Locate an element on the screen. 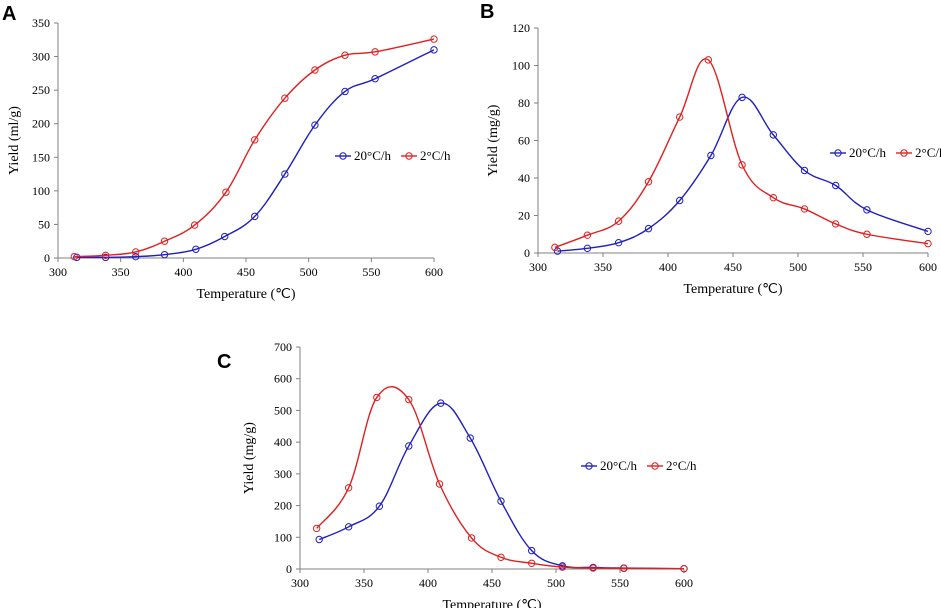 The image size is (941, 608). y-tick-label: 400 is located at coordinates (283, 442).